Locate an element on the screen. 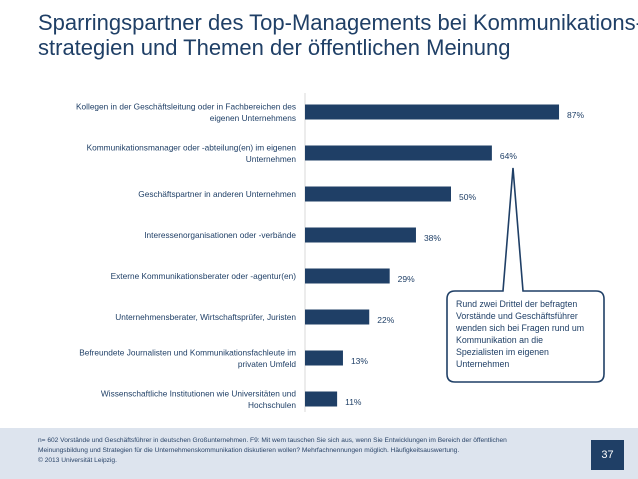 The image size is (638, 479). value-label: 22% is located at coordinates (385, 320).